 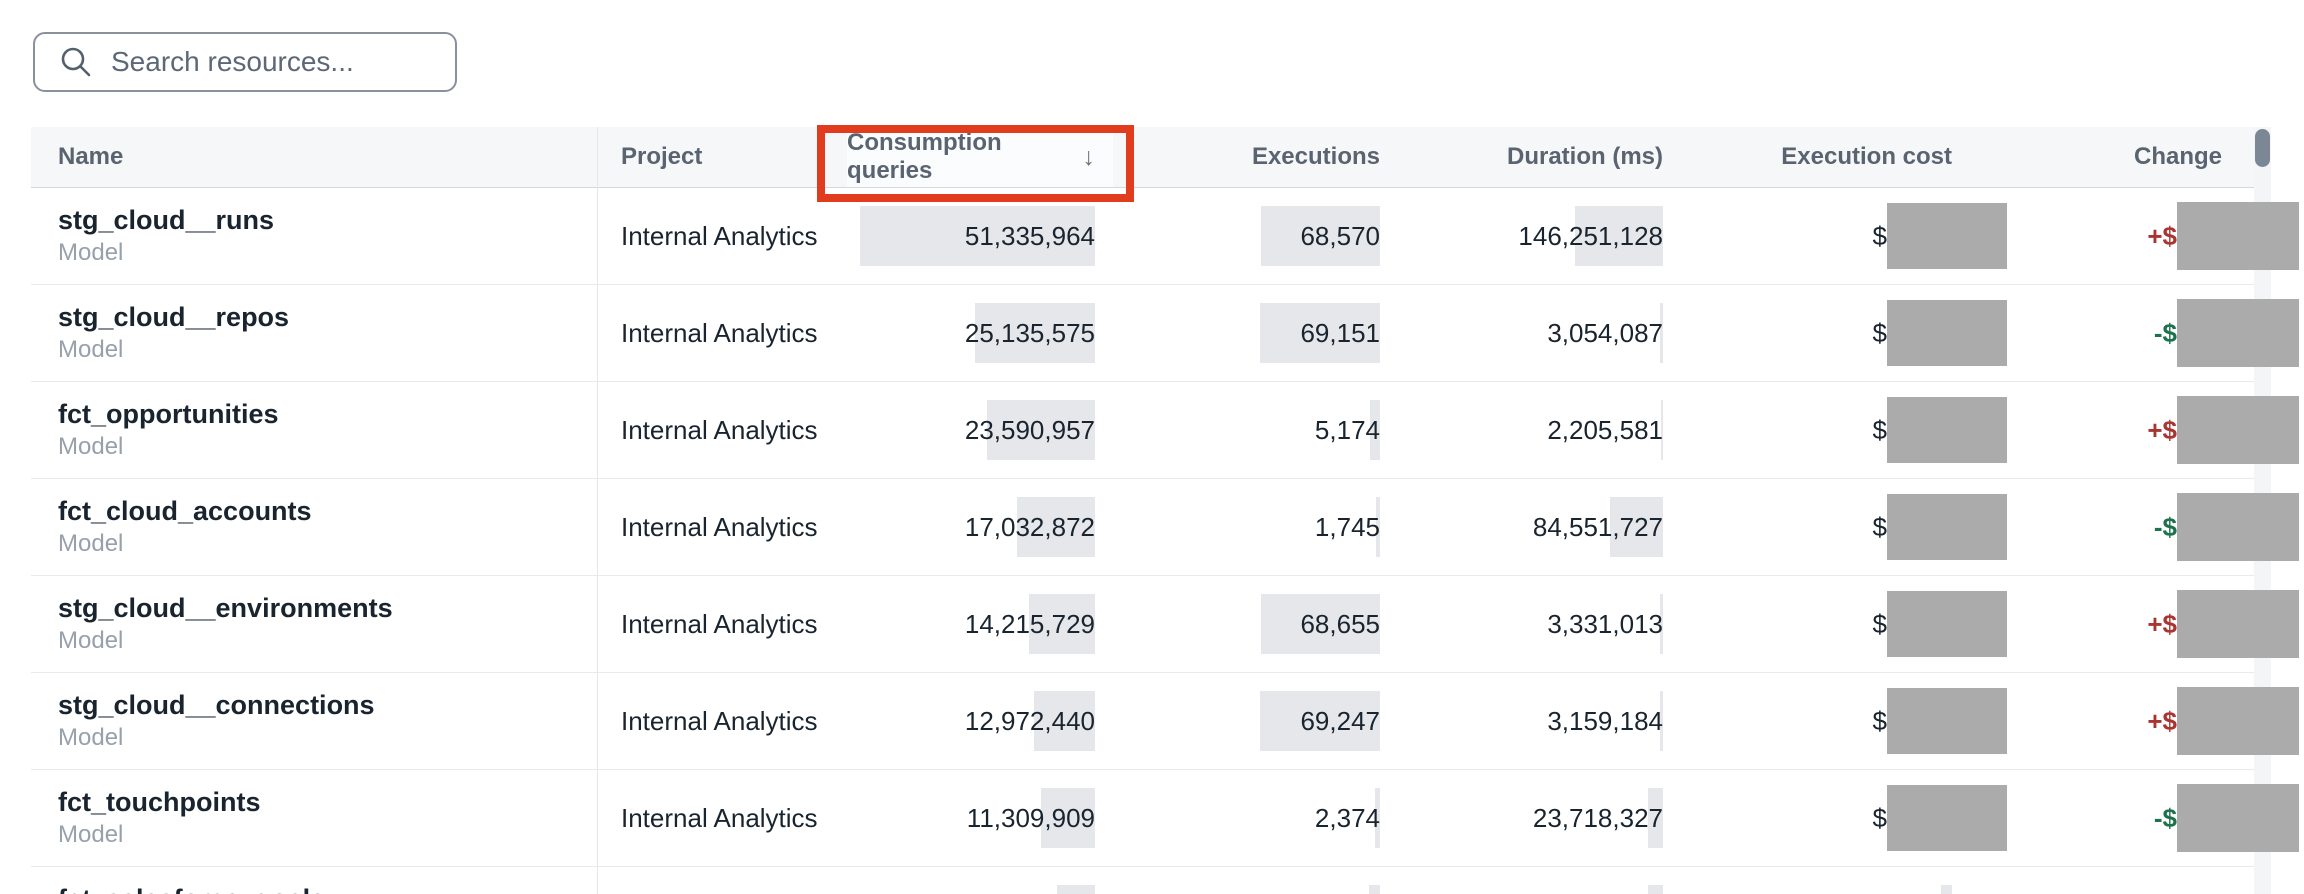 What do you see at coordinates (1347, 526) in the screenshot?
I see `executions-value: 1,745` at bounding box center [1347, 526].